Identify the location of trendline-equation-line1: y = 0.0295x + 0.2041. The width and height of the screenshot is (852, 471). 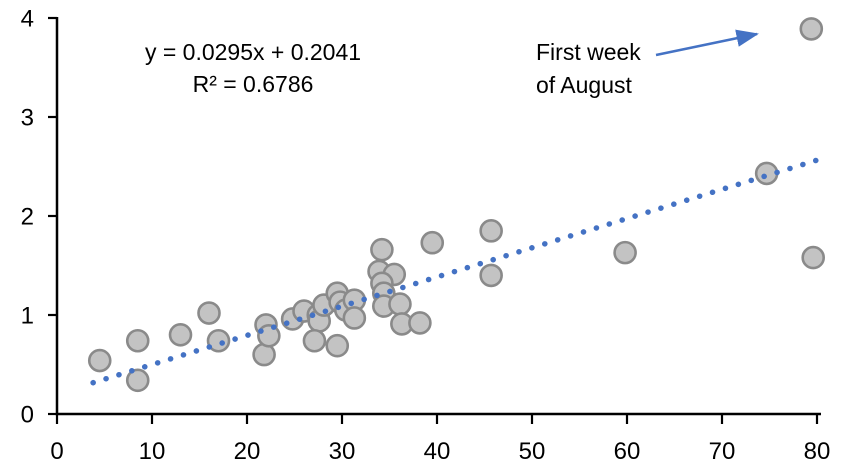
(253, 52).